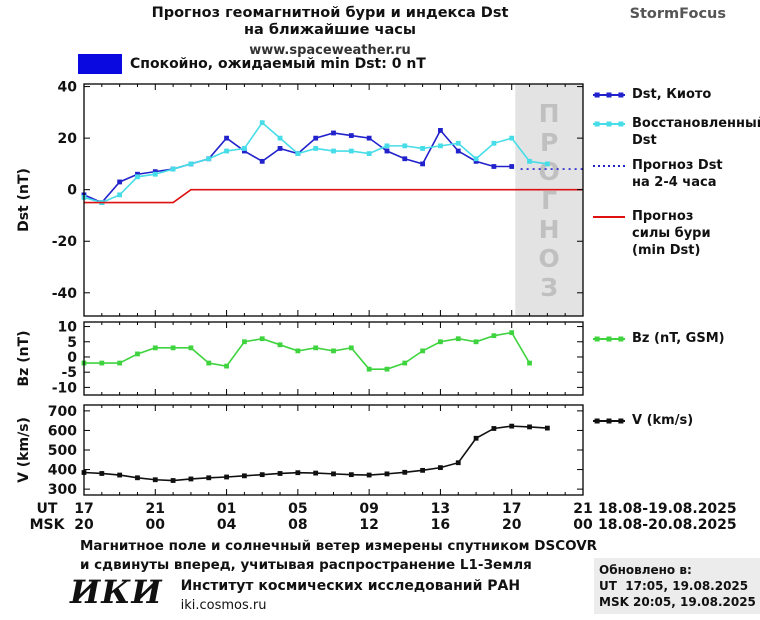 The width and height of the screenshot is (760, 620). Describe the element at coordinates (644, 140) in the screenshot. I see `legend-label: Dst` at that location.